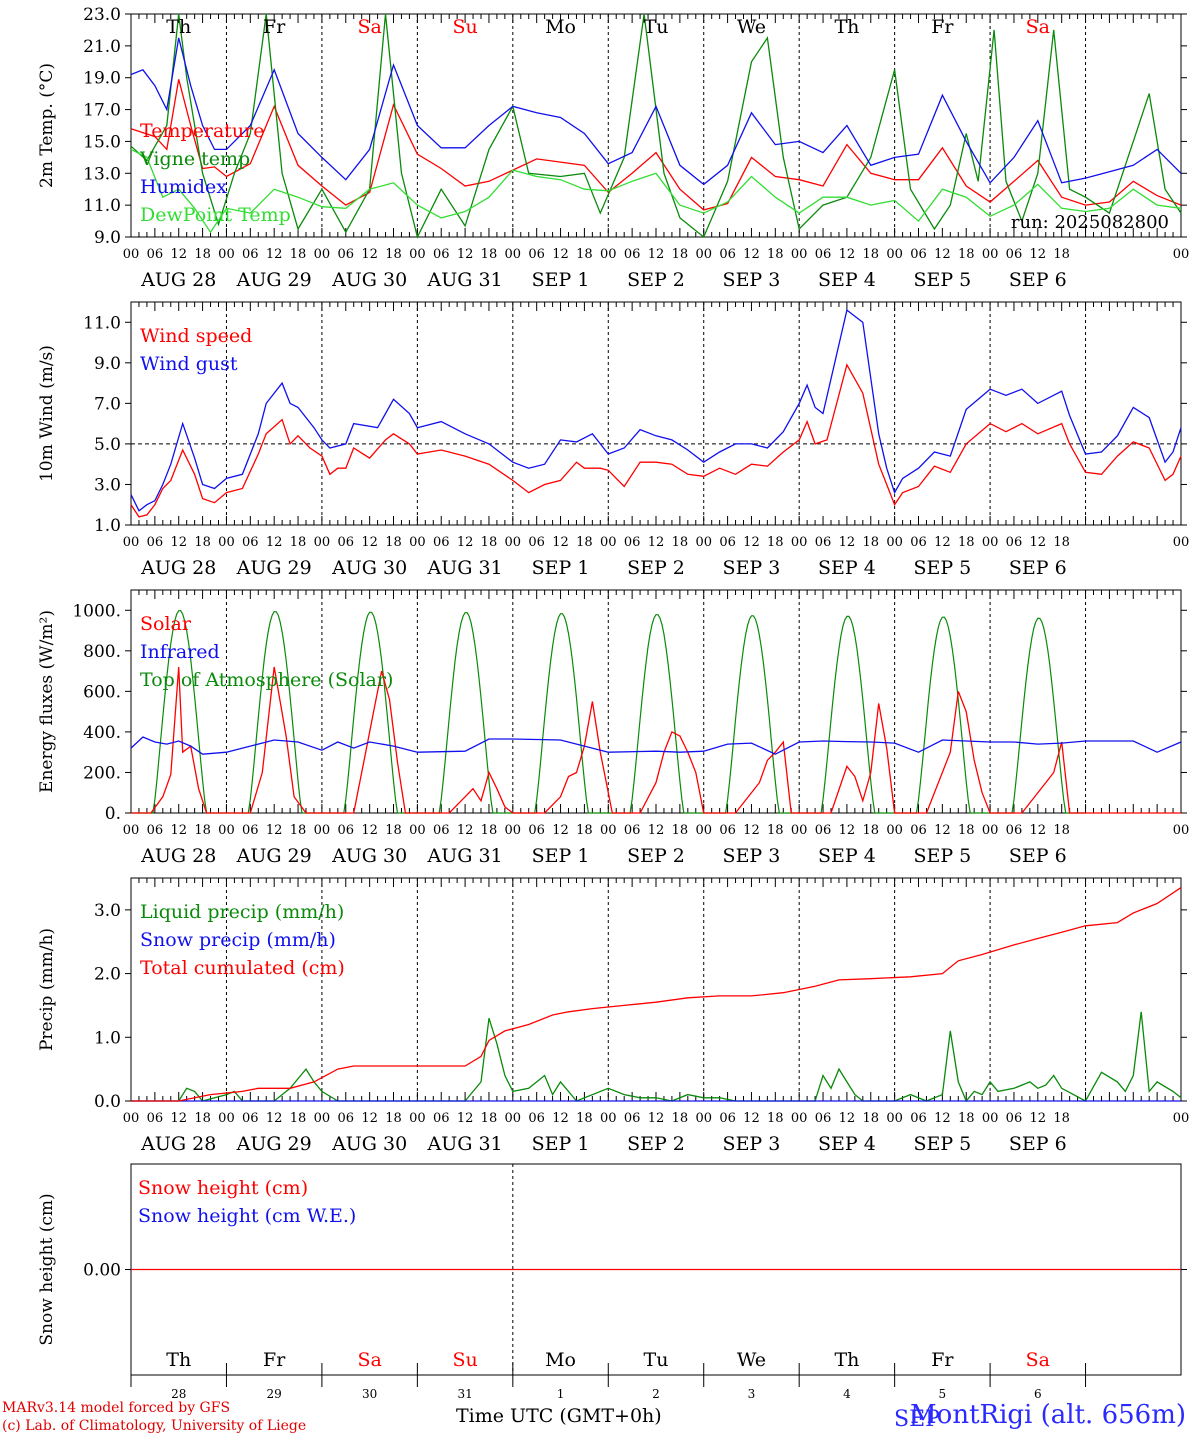 This screenshot has height=1440, width=1194. I want to click on x-date-label: SEP 3, so click(752, 1144).